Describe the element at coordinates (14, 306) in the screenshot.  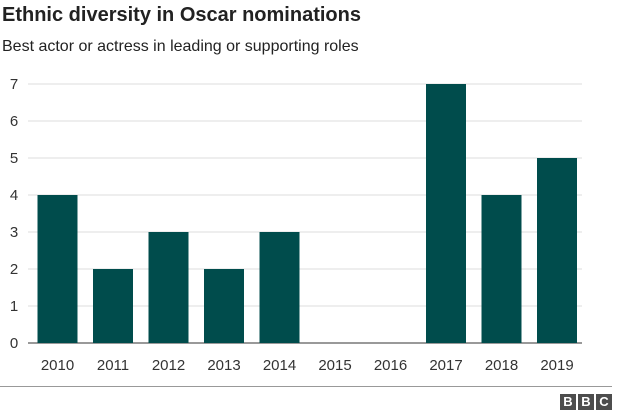
I see `y-tick-label: 1` at that location.